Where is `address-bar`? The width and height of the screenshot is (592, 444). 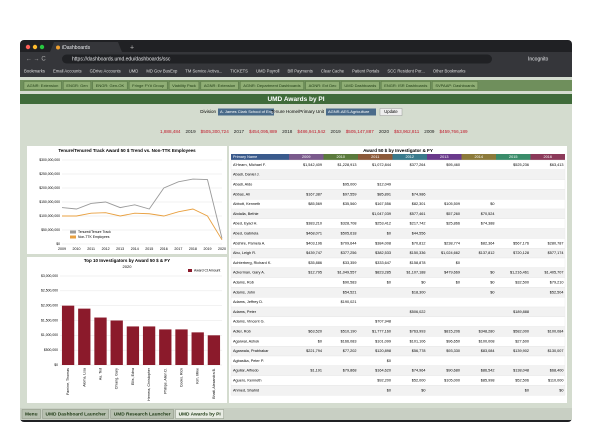
address-bar is located at coordinates (277, 59).